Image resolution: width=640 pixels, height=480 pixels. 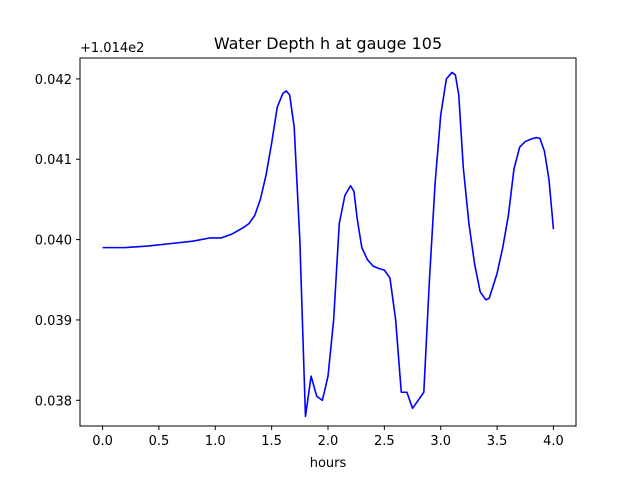 What do you see at coordinates (328, 441) in the screenshot?
I see `x-tick-label-4: 2.0` at bounding box center [328, 441].